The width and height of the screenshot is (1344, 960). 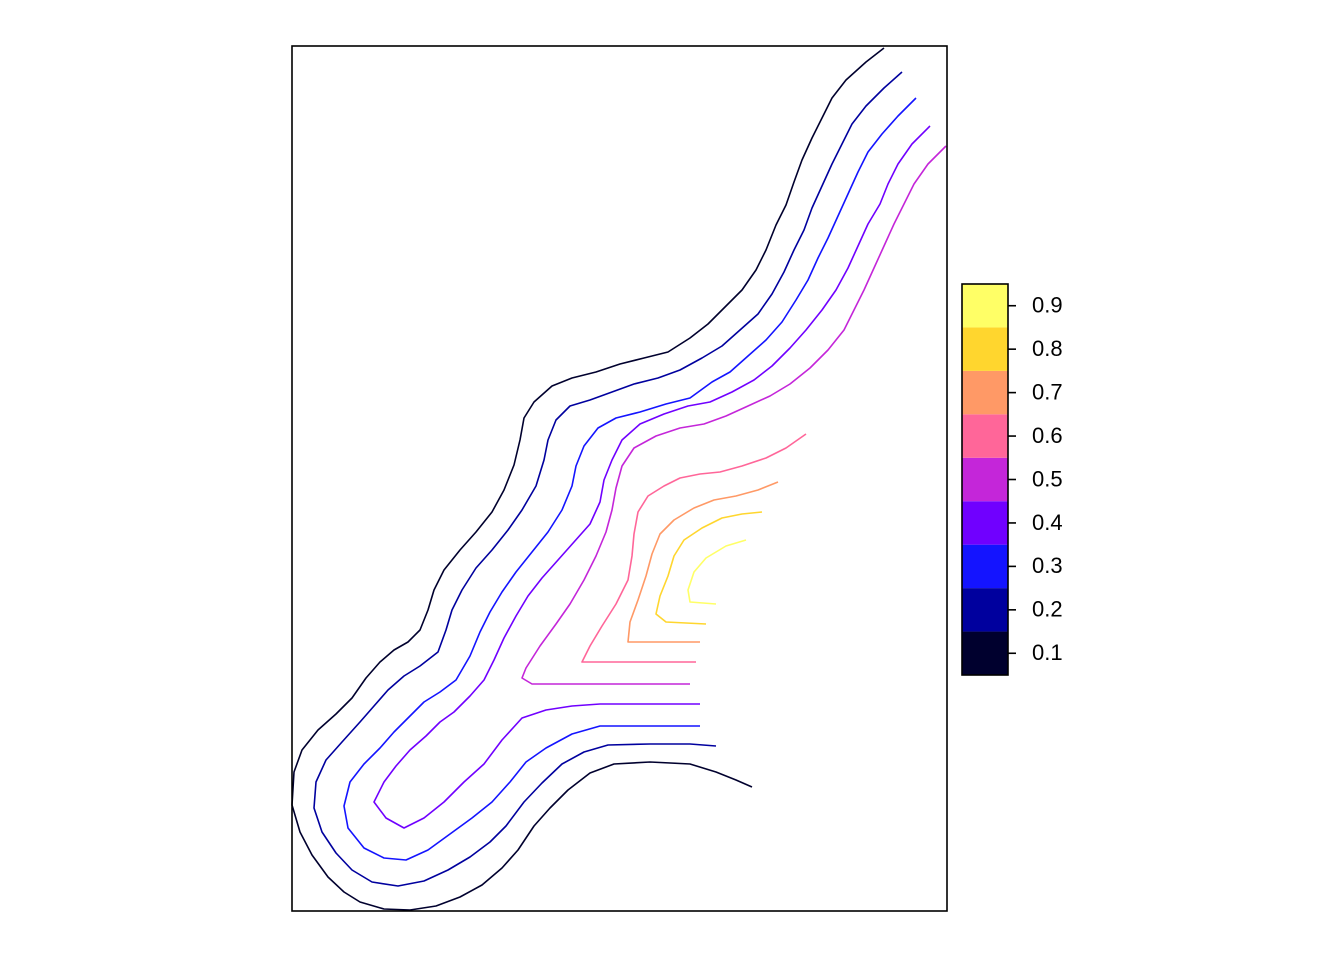 I want to click on legend-tick-label: 0.6, so click(x=1047, y=435).